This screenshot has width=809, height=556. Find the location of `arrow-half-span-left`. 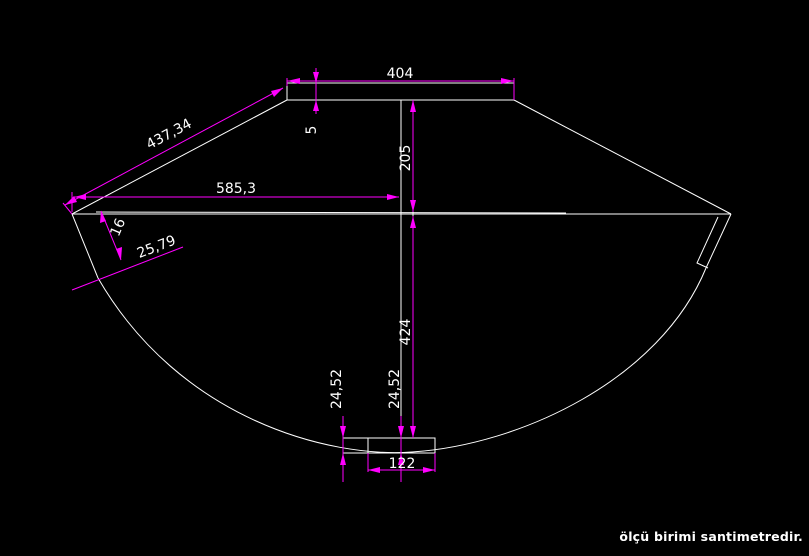

arrow-half-span-left is located at coordinates (80, 197).